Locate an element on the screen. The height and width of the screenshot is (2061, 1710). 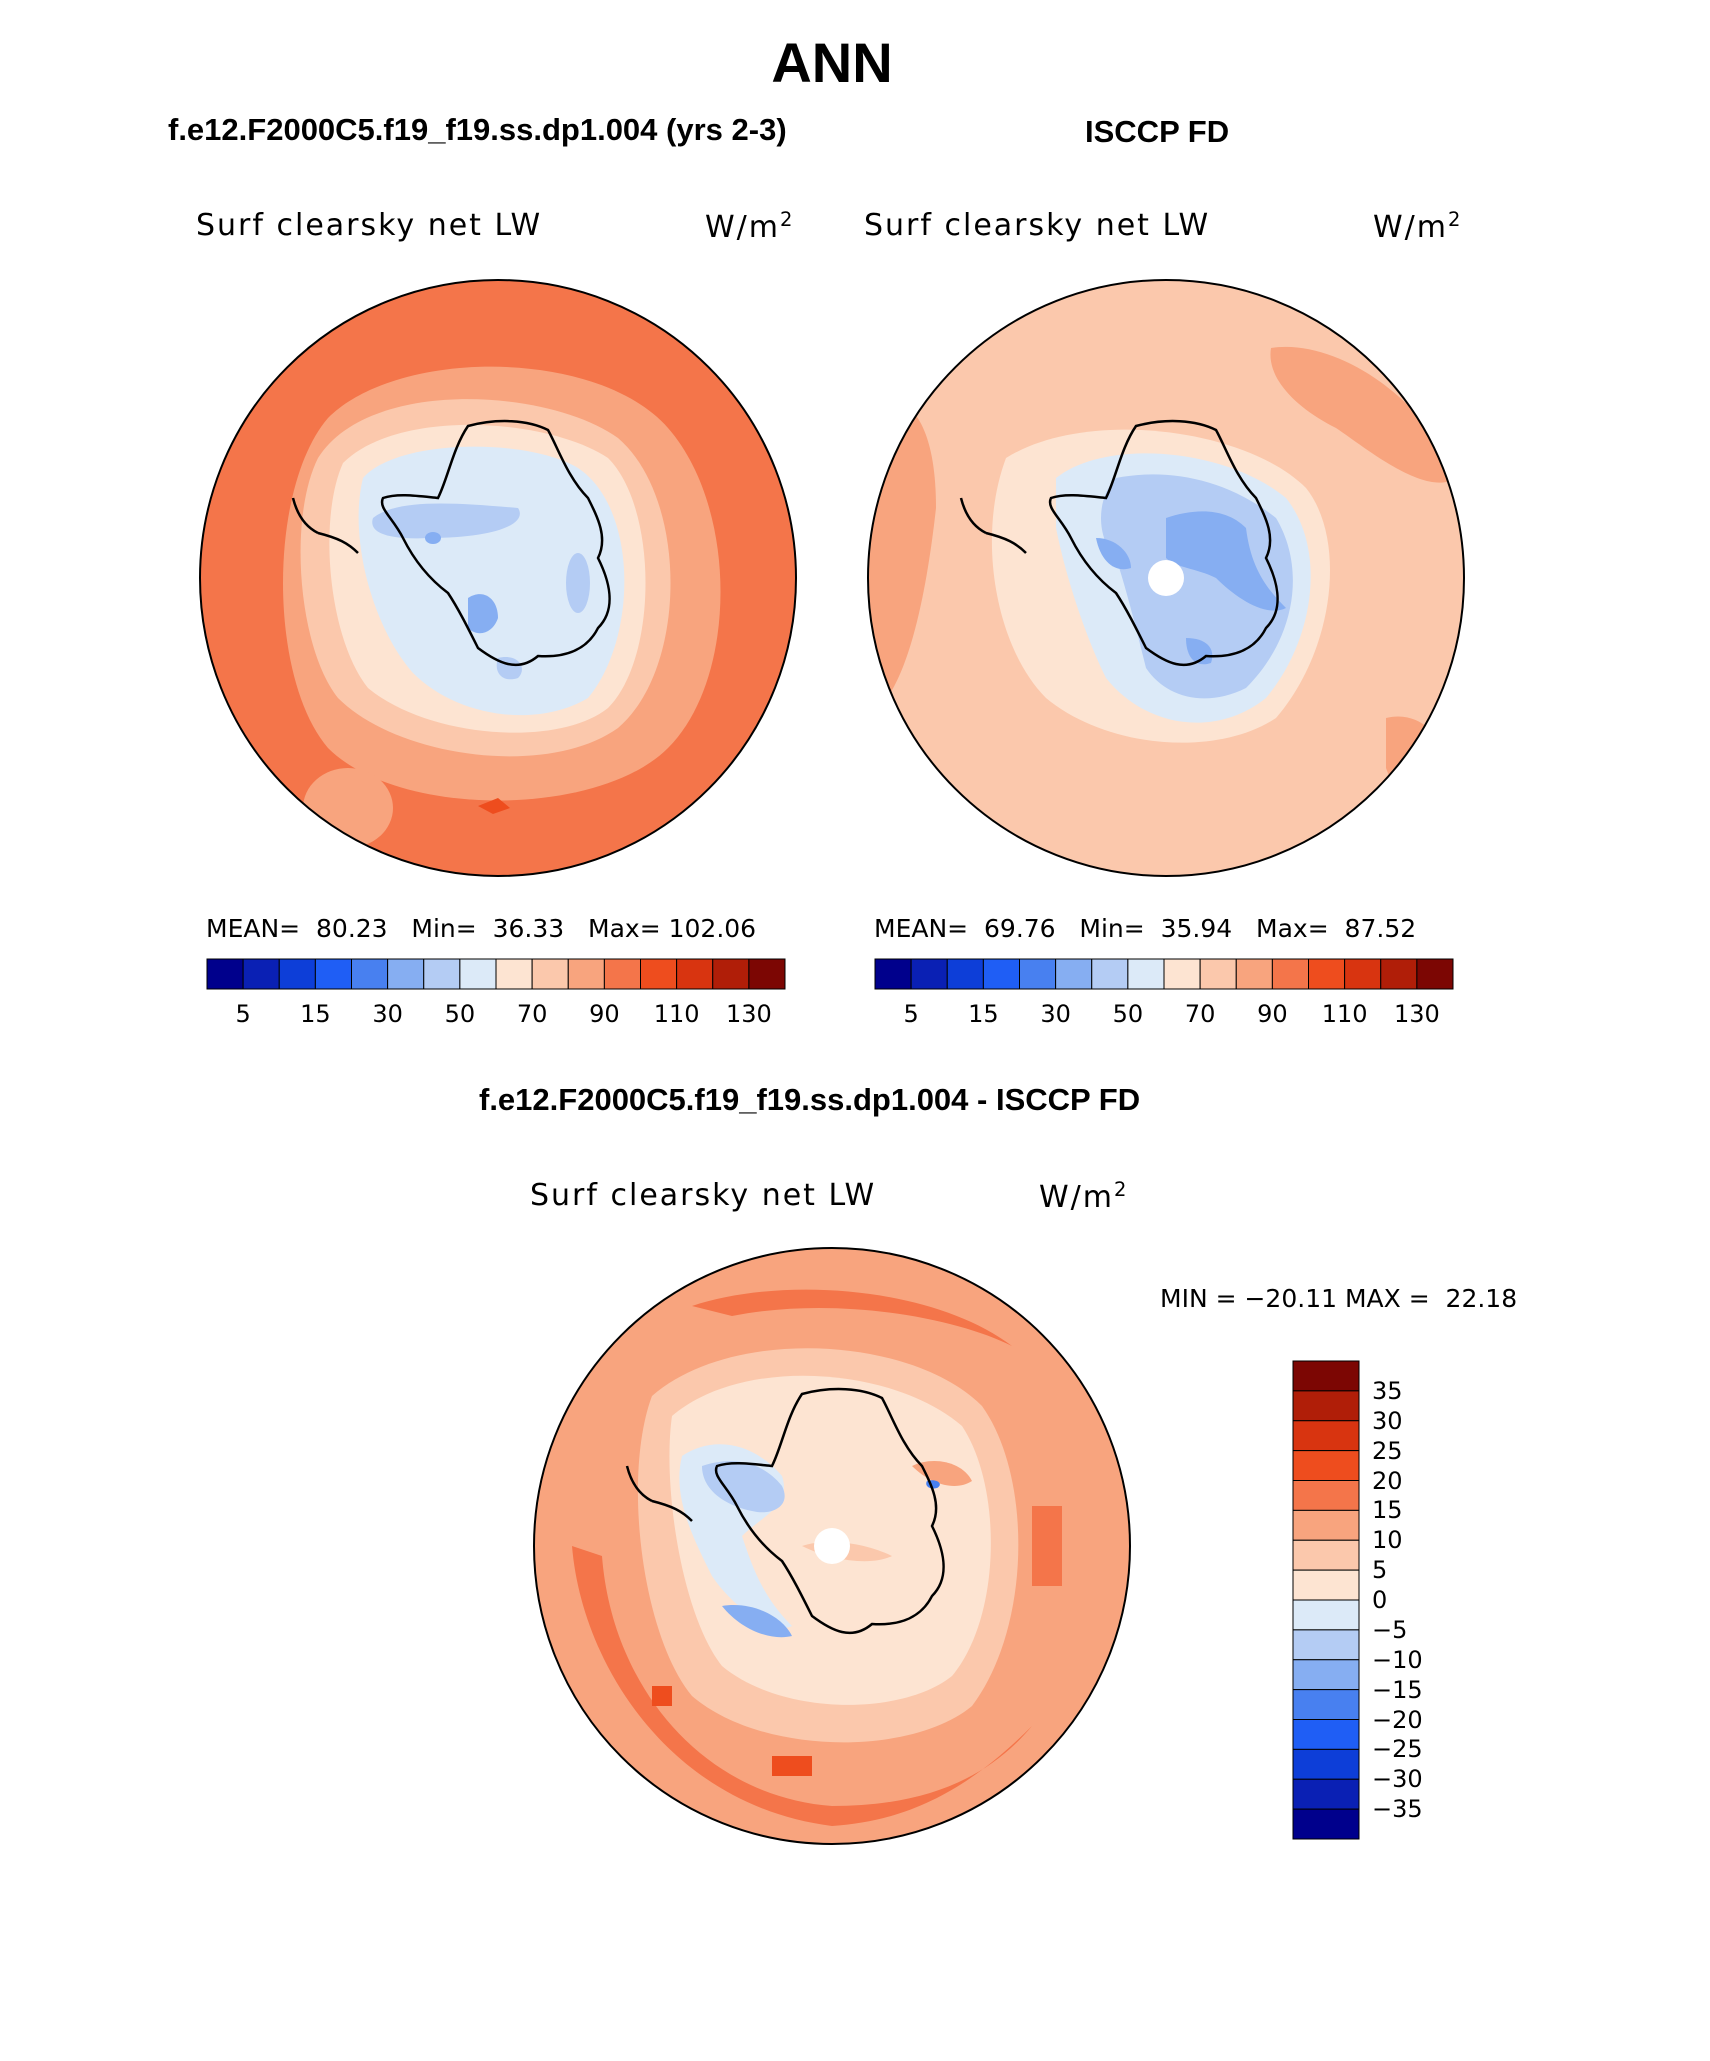
obs-stats: MEAN= 69.76 Min= 35.94 Max= 87.52 is located at coordinates (1145, 928).